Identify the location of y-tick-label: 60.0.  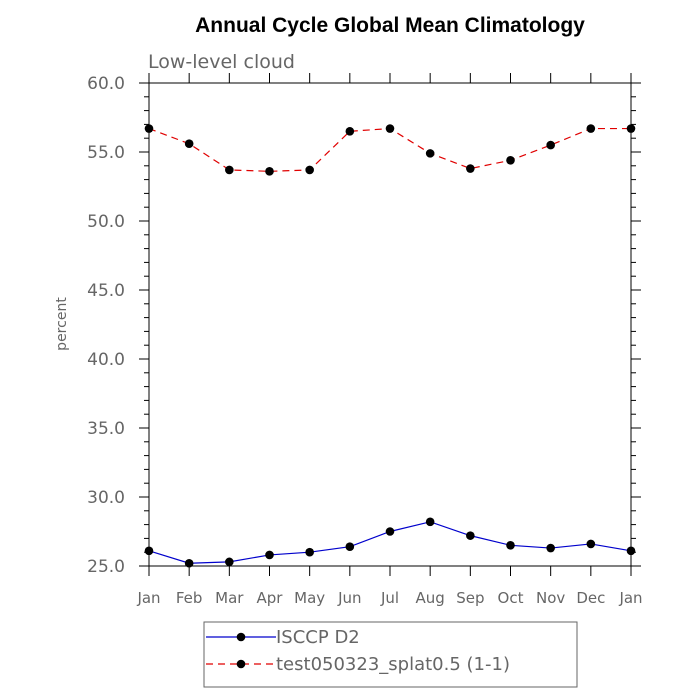
(106, 84).